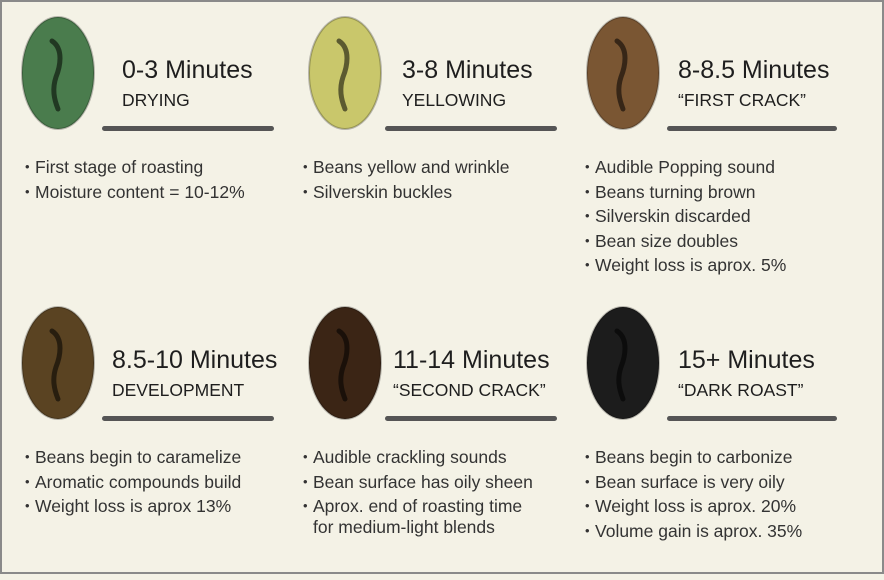  What do you see at coordinates (454, 100) in the screenshot?
I see `stage-name: YELLOWING` at bounding box center [454, 100].